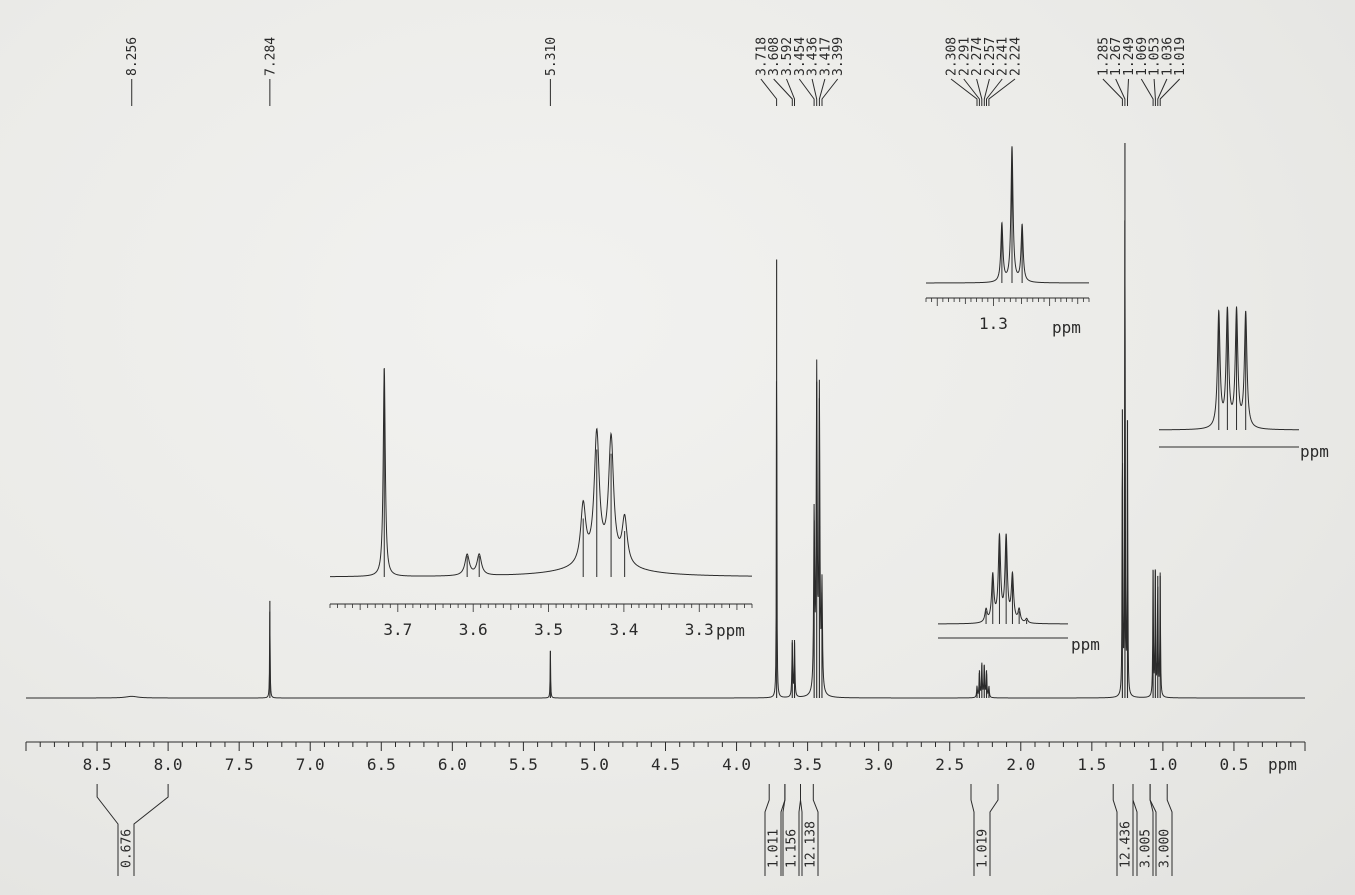  I want to click on integral-label: 3.005, so click(1146, 848).